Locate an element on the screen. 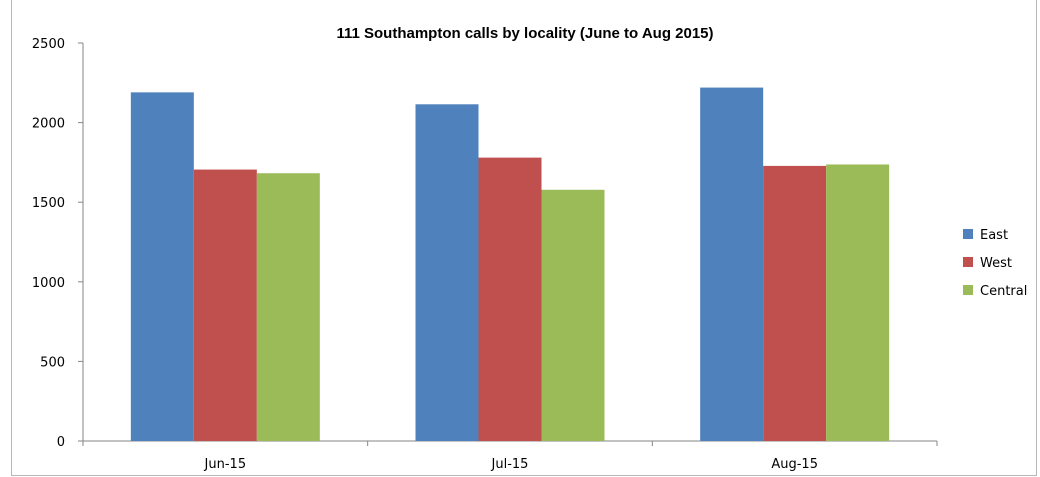 The image size is (1040, 477). legend-swatch-east is located at coordinates (968, 234).